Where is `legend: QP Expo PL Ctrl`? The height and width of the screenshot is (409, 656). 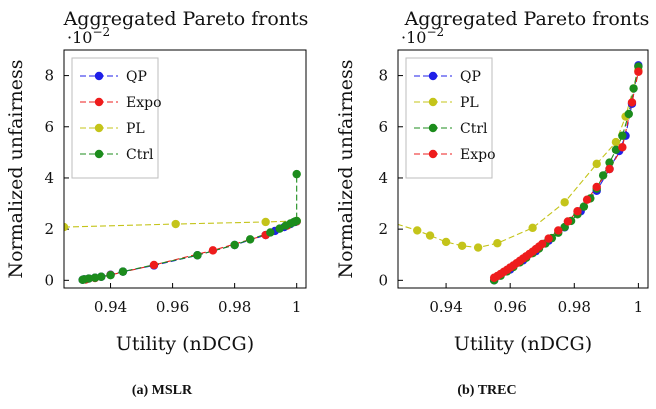 legend: QP Expo PL Ctrl is located at coordinates (116, 118).